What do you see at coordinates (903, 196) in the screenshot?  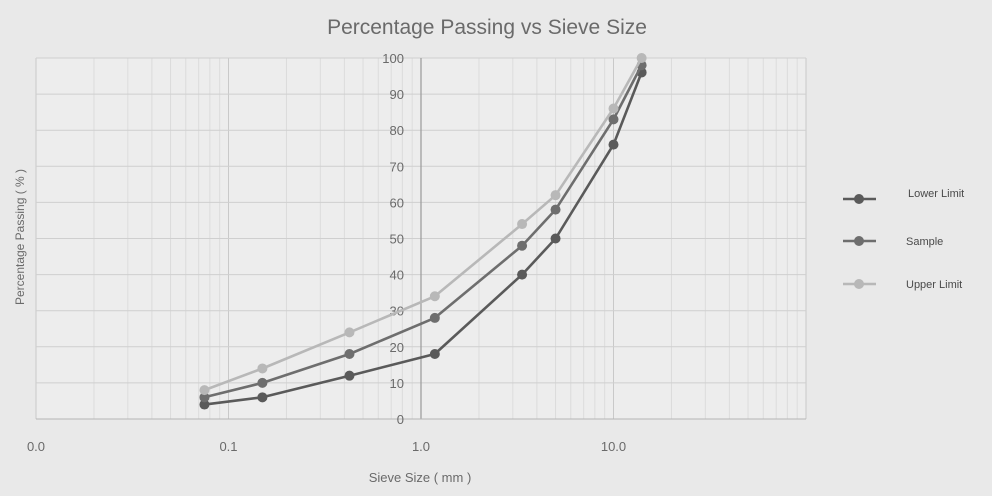 I see `legend-item: Lower Limit` at bounding box center [903, 196].